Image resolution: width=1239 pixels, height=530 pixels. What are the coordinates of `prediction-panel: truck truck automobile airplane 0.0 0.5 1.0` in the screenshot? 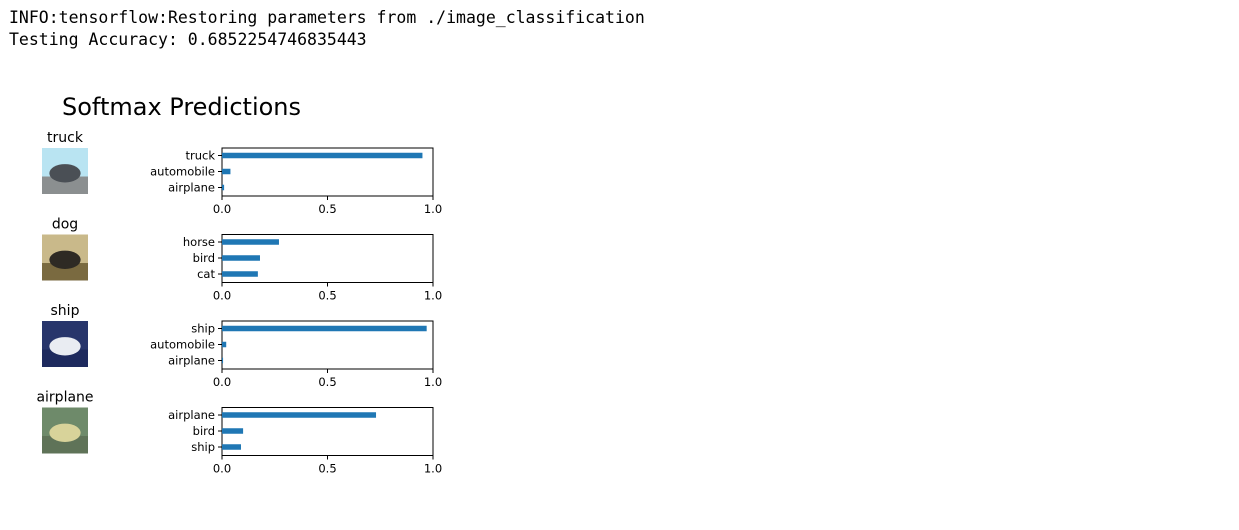 It's located at (242, 173).